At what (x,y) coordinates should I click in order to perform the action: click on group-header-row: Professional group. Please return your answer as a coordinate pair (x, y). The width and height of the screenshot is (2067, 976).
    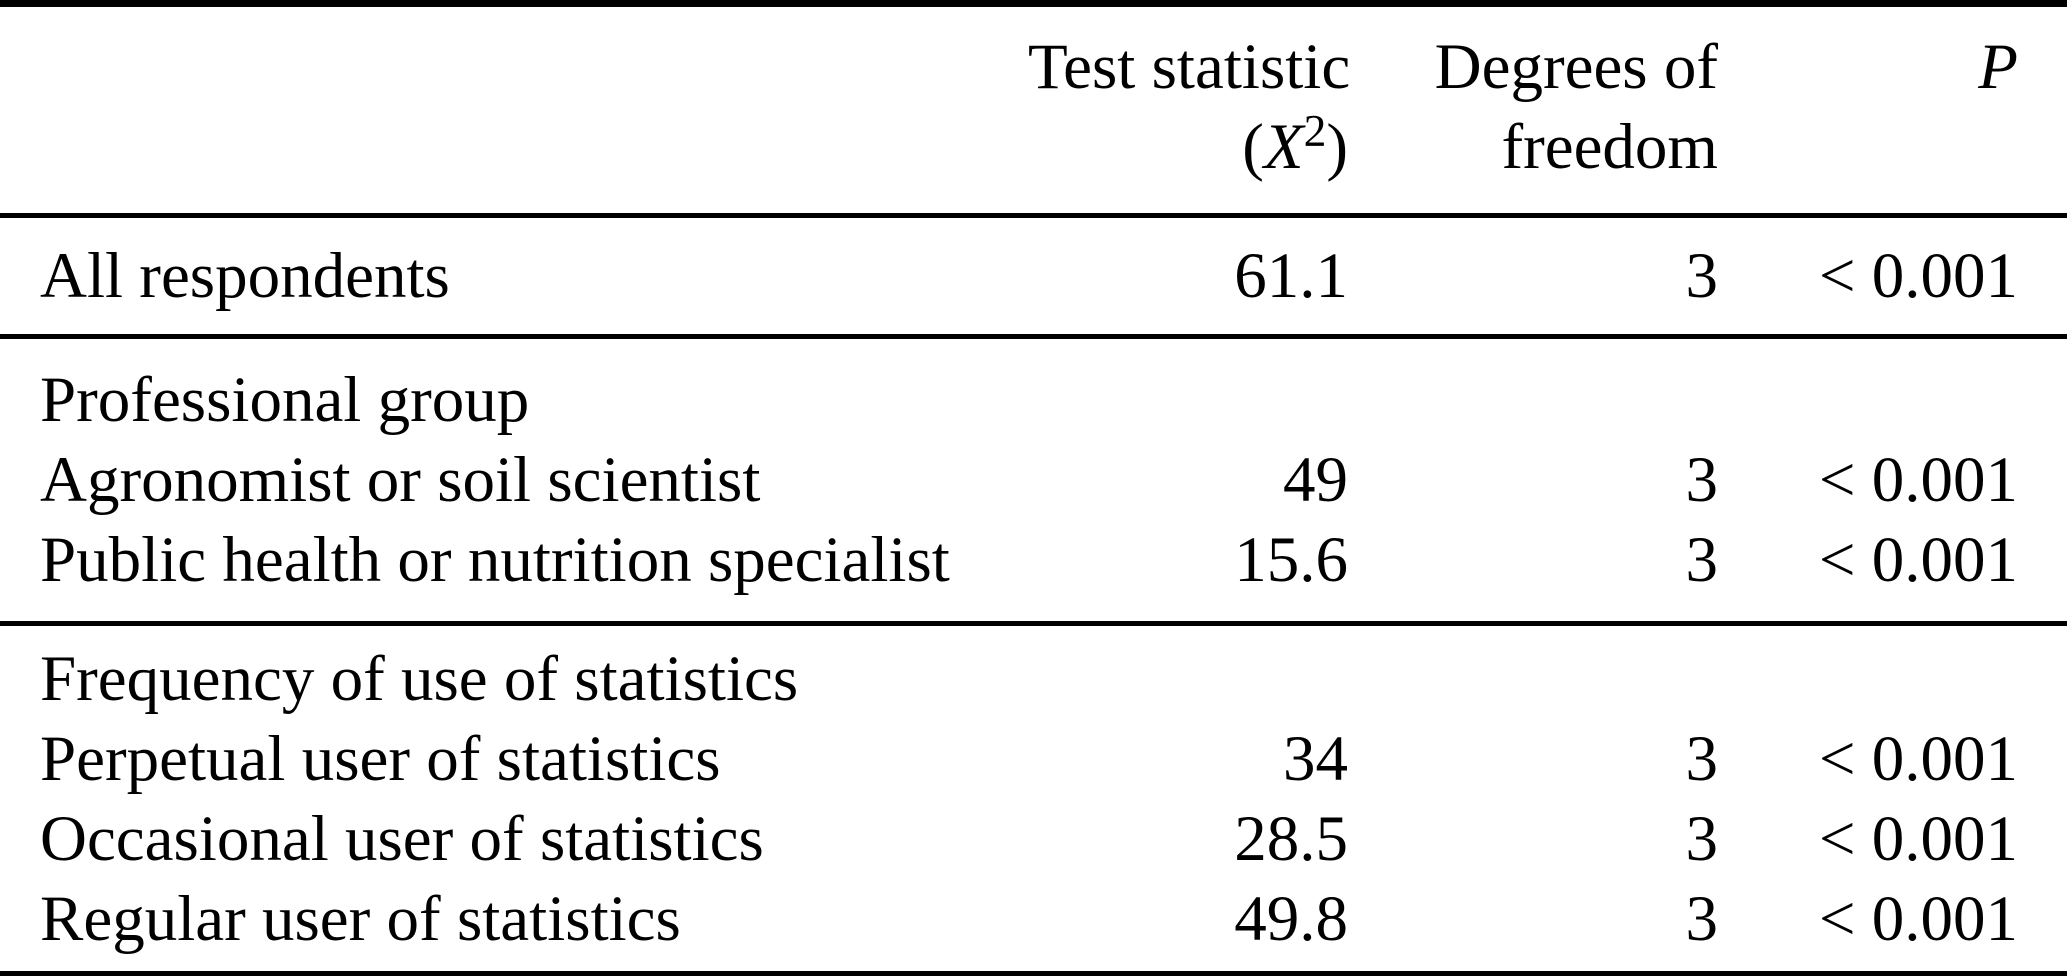
    Looking at the image, I should click on (1033, 400).